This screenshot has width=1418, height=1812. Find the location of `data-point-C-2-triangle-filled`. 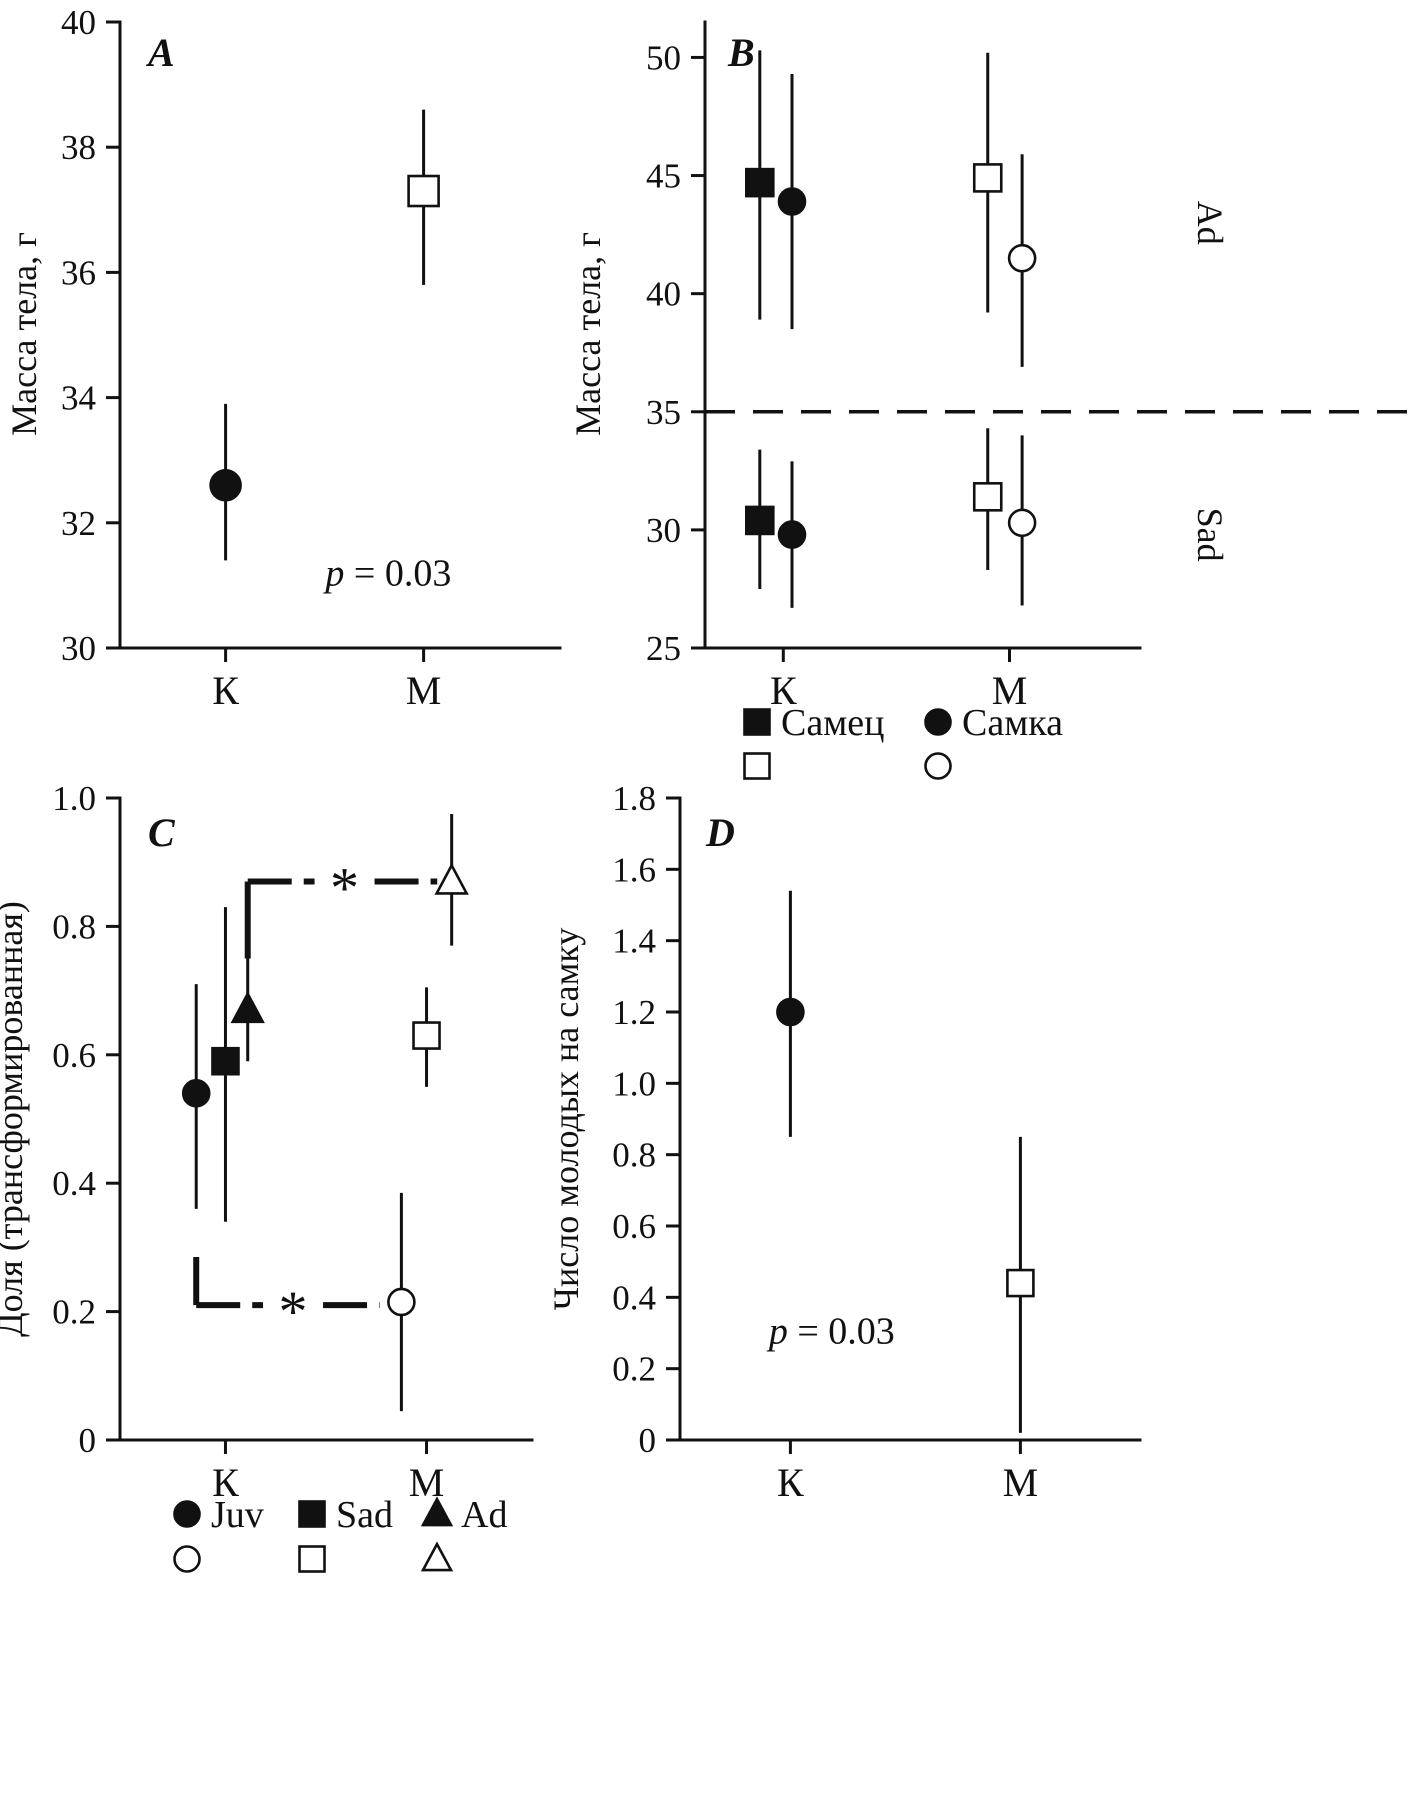

data-point-C-2-triangle-filled is located at coordinates (247, 1007).